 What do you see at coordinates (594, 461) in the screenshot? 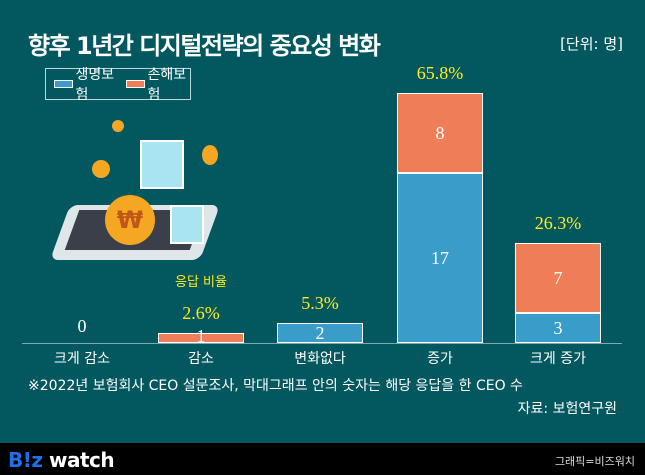
I see `graphic-credit: 그래픽=비즈워치` at bounding box center [594, 461].